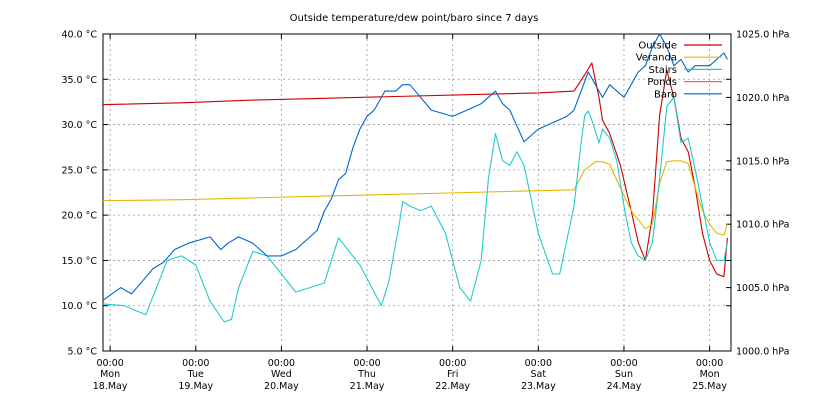  I want to click on series-line-veranda, so click(415, 198).